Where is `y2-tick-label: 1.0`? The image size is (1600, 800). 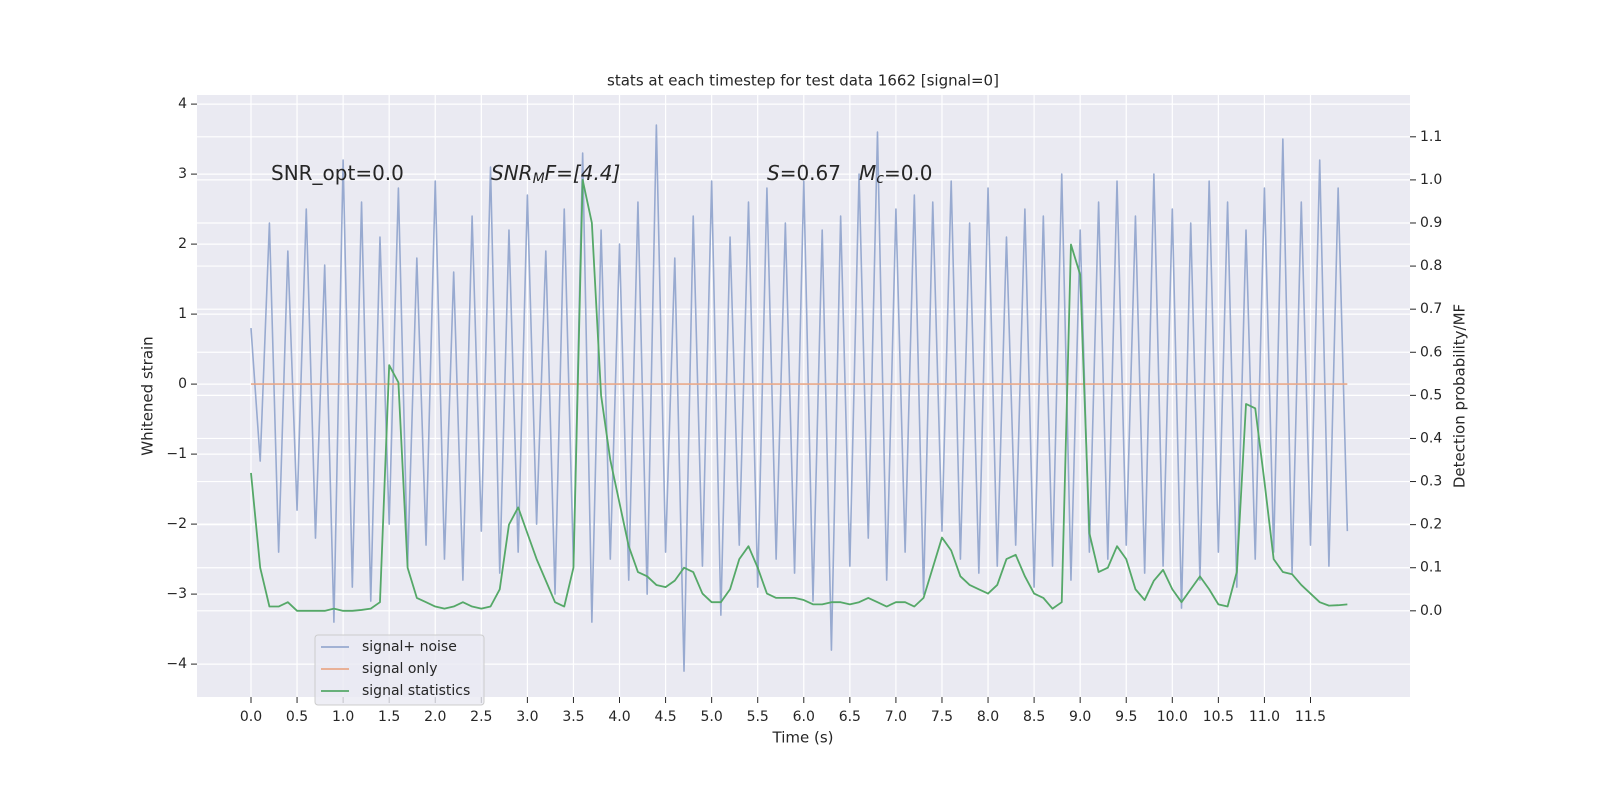 y2-tick-label: 1.0 is located at coordinates (1431, 180).